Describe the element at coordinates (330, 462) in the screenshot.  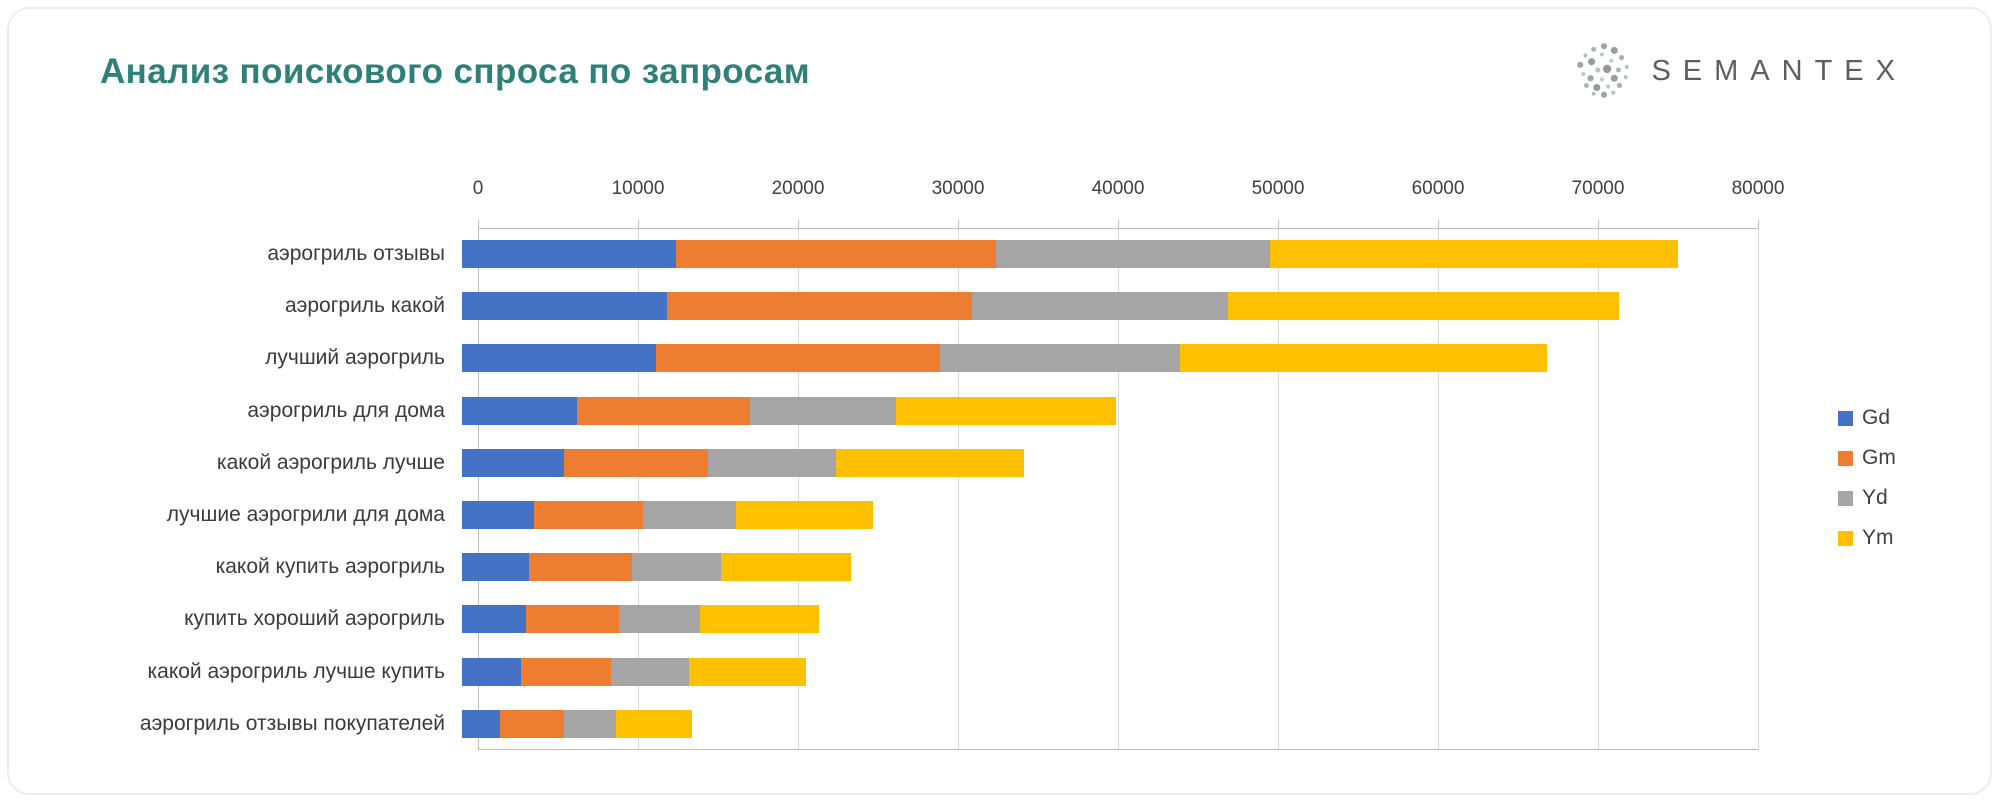
I see `category-label: какой аэрогриль лучше` at that location.